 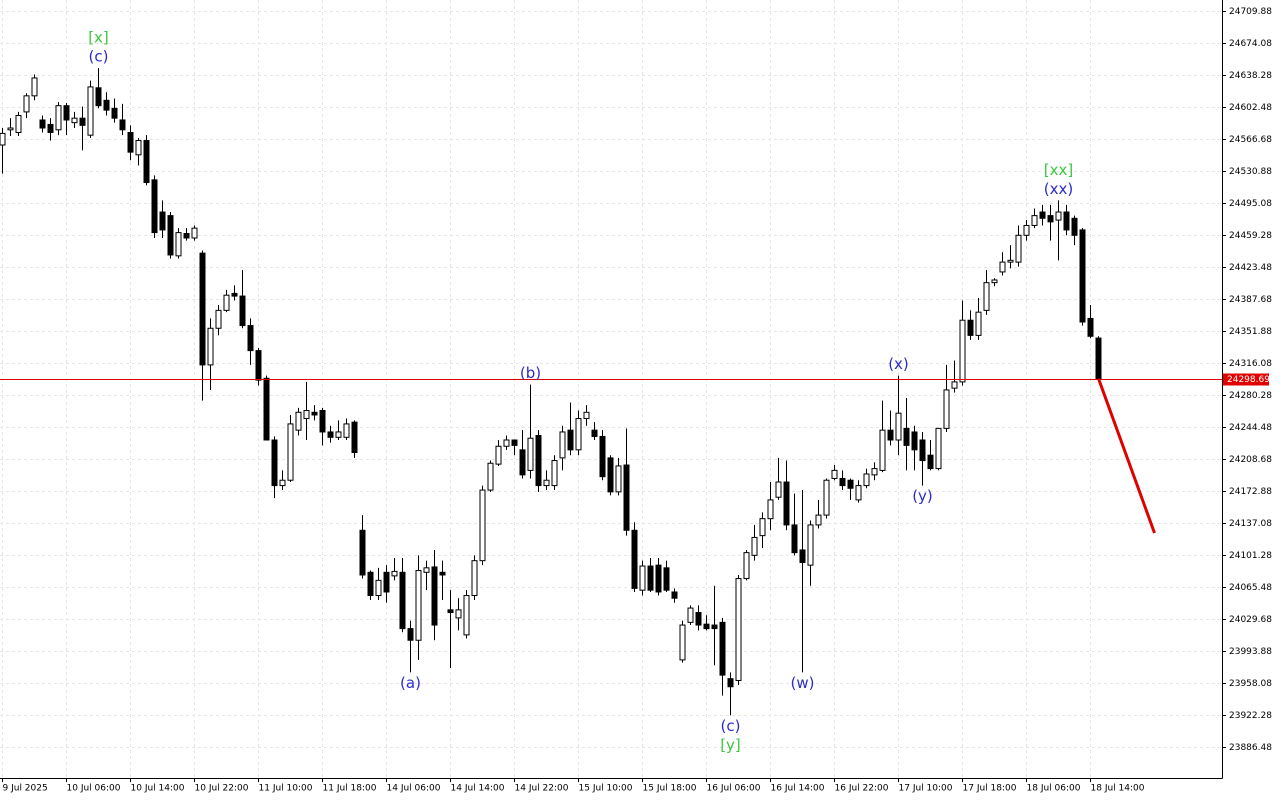 I want to click on wave-label: (xx), so click(x=1058, y=189).